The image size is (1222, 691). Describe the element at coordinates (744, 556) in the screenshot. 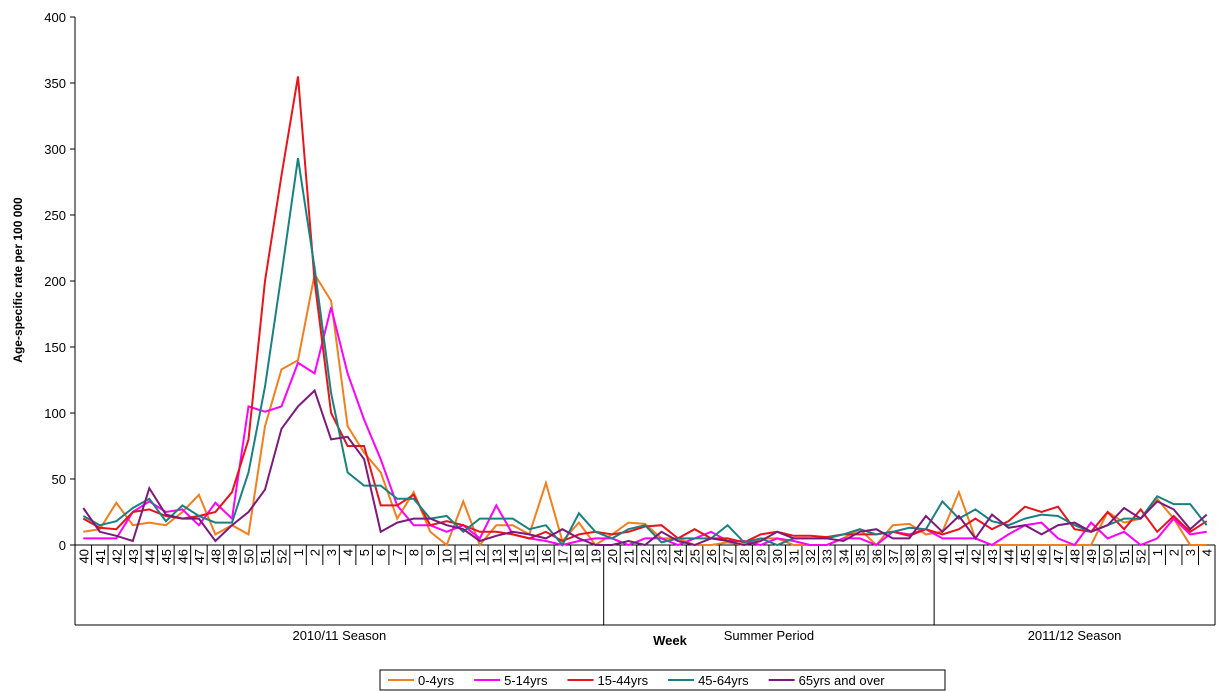

I see `x-tick-label: 28` at that location.